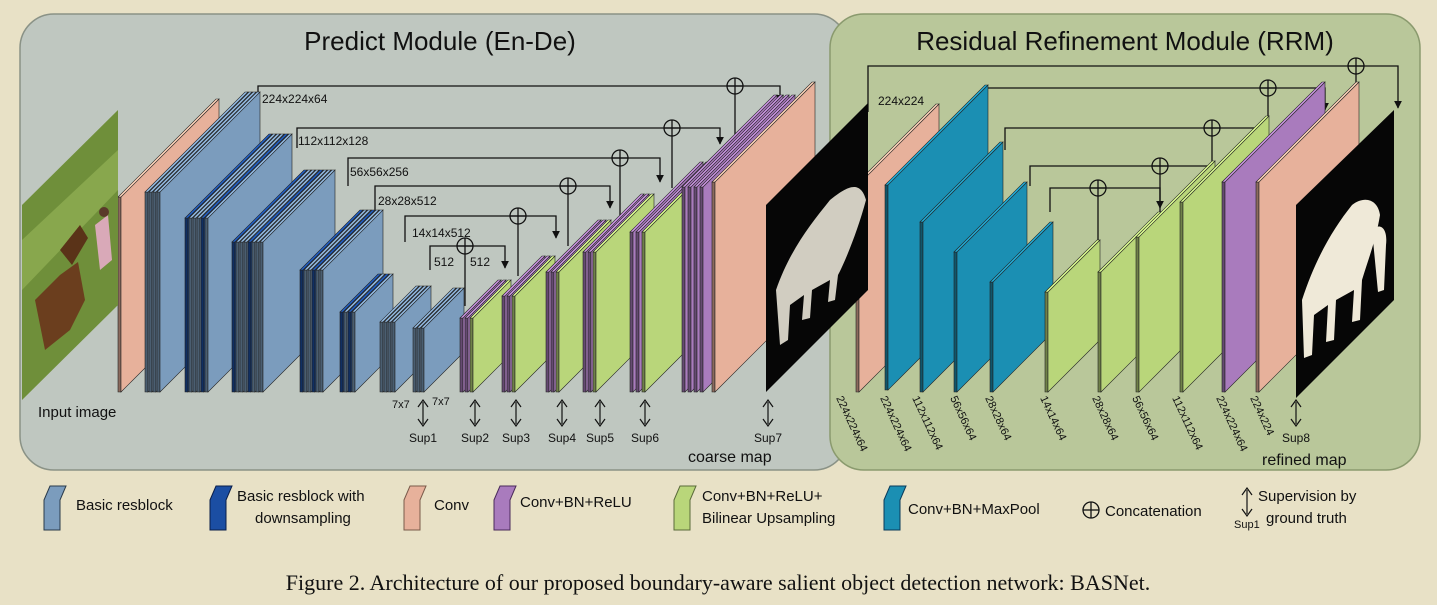 The height and width of the screenshot is (605, 1437). What do you see at coordinates (562, 421) in the screenshot?
I see `supervision-marker-4: Sup4` at bounding box center [562, 421].